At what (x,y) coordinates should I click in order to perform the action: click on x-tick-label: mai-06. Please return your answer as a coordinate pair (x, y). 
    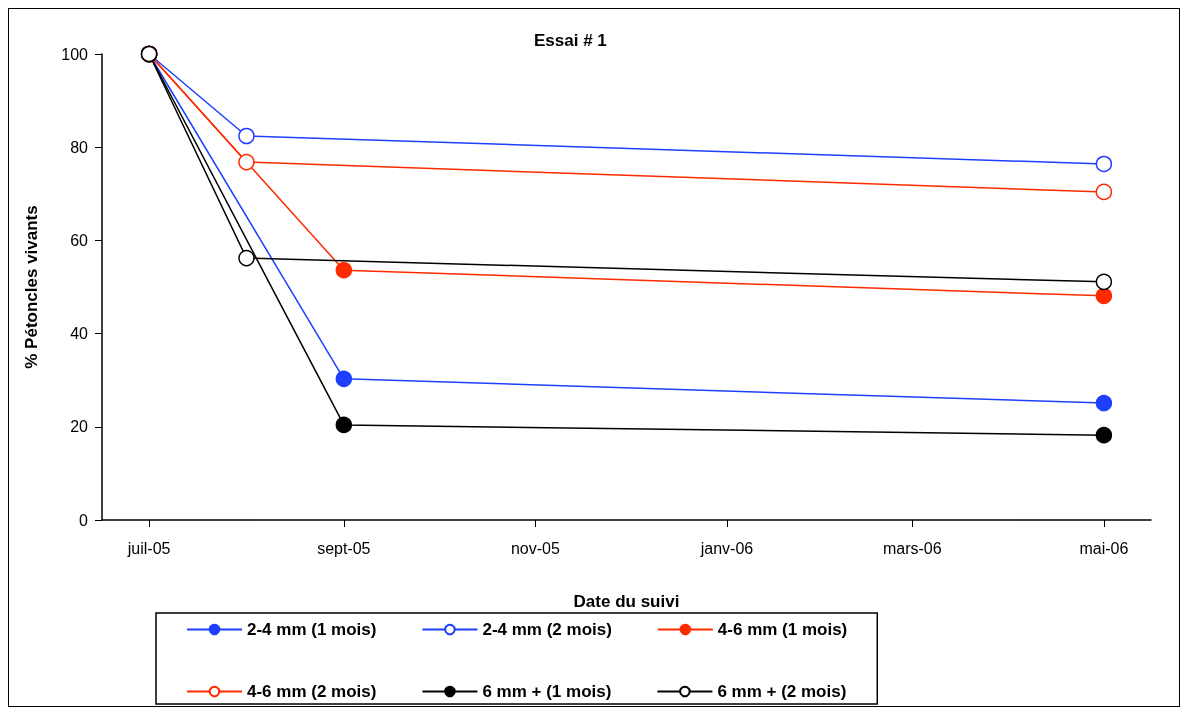
    Looking at the image, I should click on (1104, 548).